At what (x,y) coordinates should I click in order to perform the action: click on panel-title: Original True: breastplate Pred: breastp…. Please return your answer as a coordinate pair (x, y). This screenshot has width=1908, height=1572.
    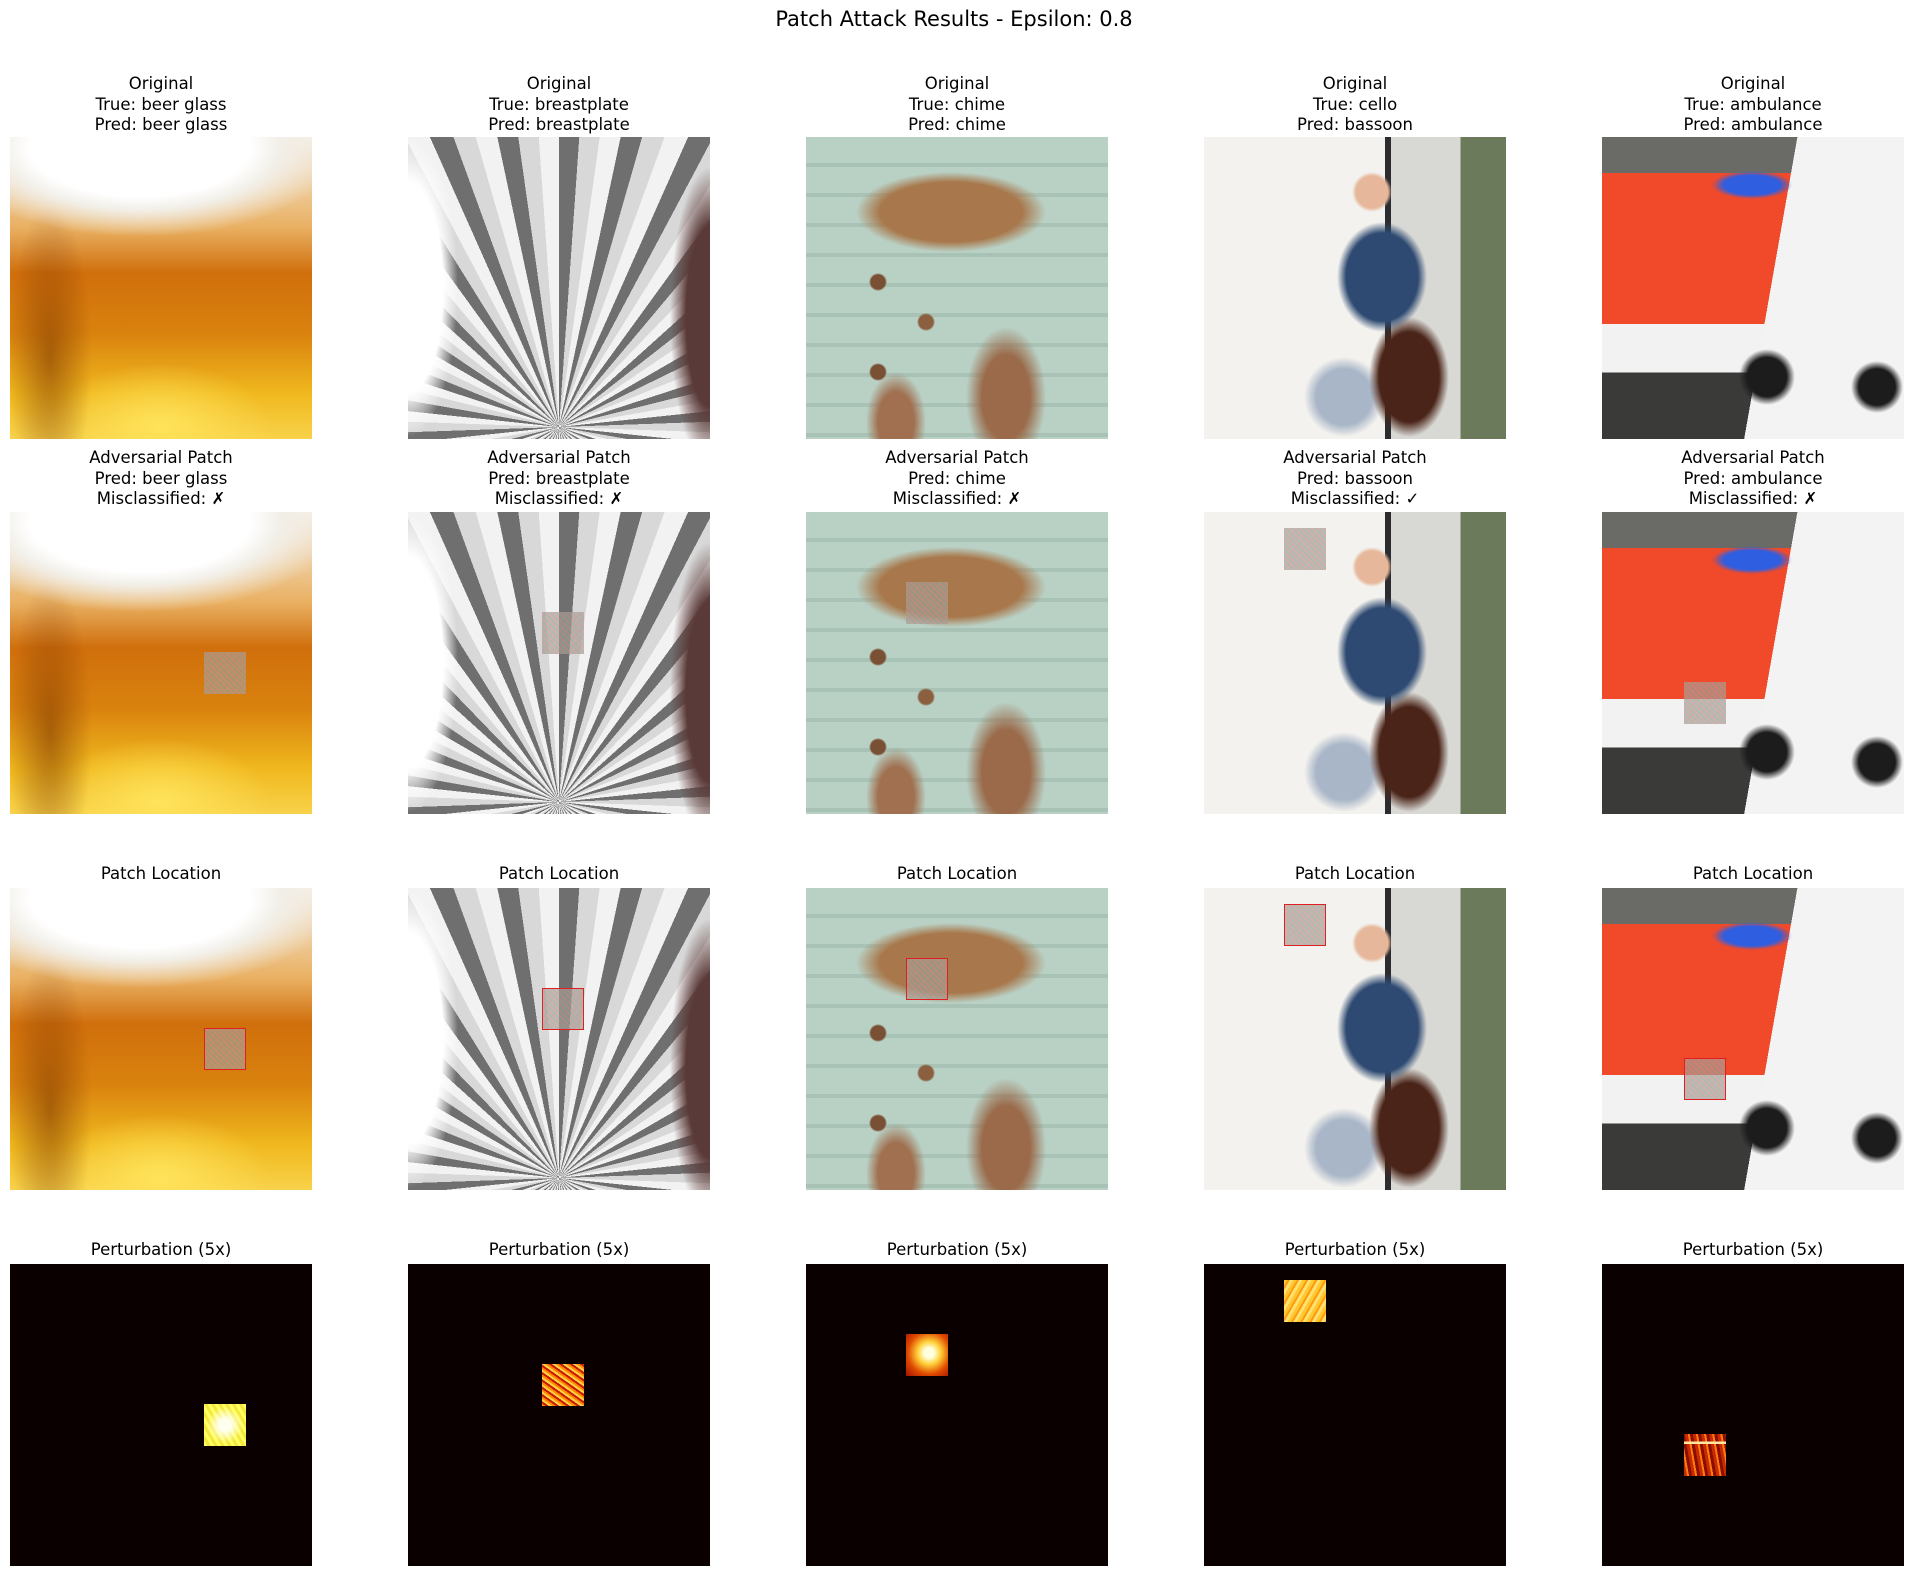
    Looking at the image, I should click on (559, 105).